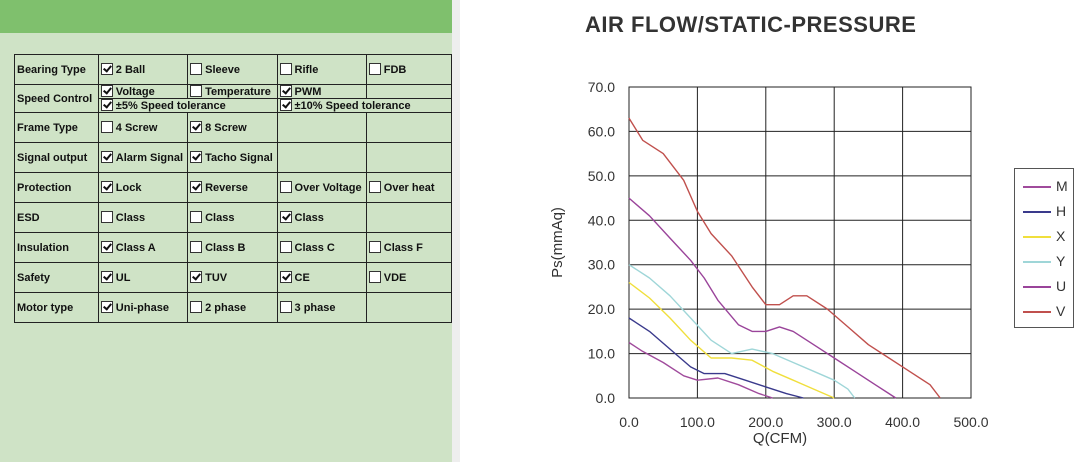 The image size is (1089, 462). What do you see at coordinates (136, 128) in the screenshot?
I see `spec-option-label: 4 Screw` at bounding box center [136, 128].